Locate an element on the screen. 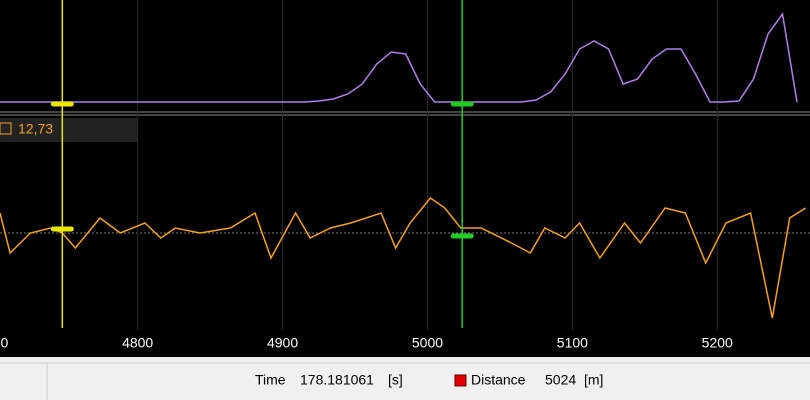 This screenshot has height=400, width=810. x-tick-label: 4900 is located at coordinates (282, 343).